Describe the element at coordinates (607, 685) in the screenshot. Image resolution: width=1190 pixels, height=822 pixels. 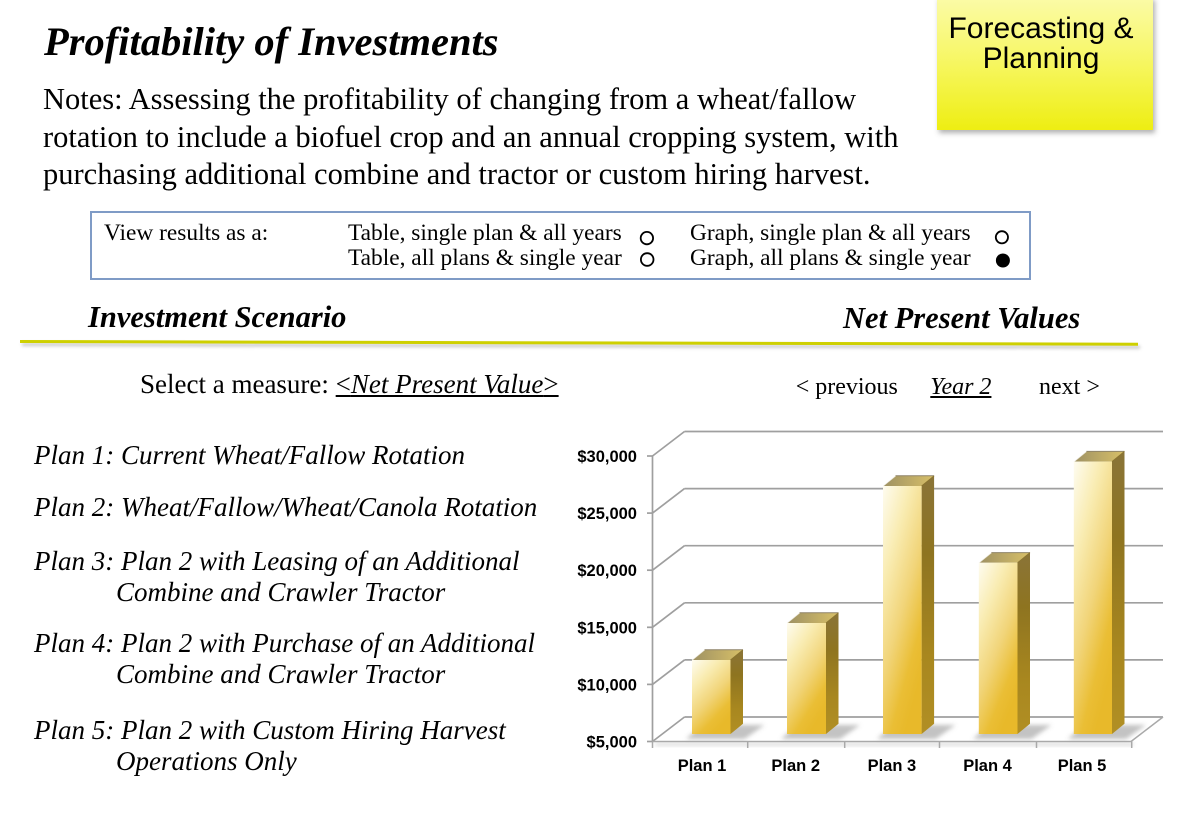
I see `svg-text: $10,000` at that location.